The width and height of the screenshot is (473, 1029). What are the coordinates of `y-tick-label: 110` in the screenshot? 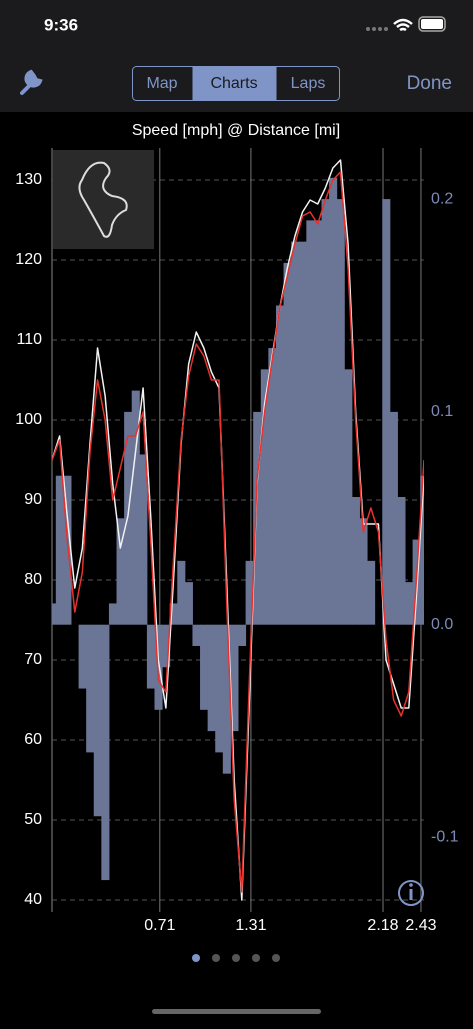 It's located at (29, 339).